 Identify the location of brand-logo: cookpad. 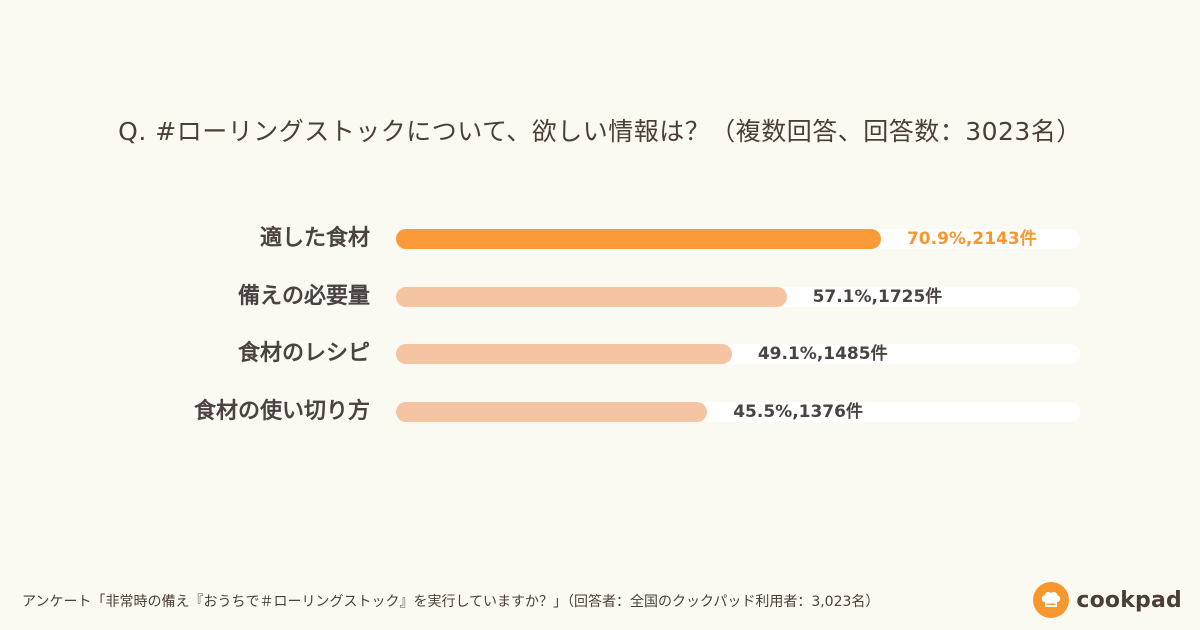
(1107, 600).